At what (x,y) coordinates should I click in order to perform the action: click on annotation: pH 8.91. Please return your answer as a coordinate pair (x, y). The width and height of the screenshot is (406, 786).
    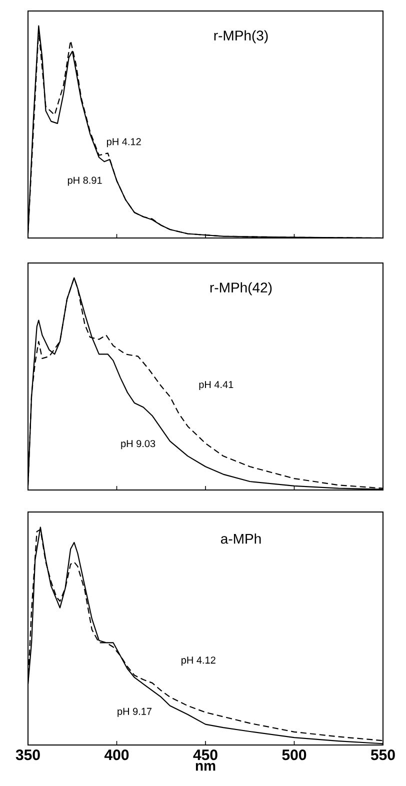
    Looking at the image, I should click on (85, 181).